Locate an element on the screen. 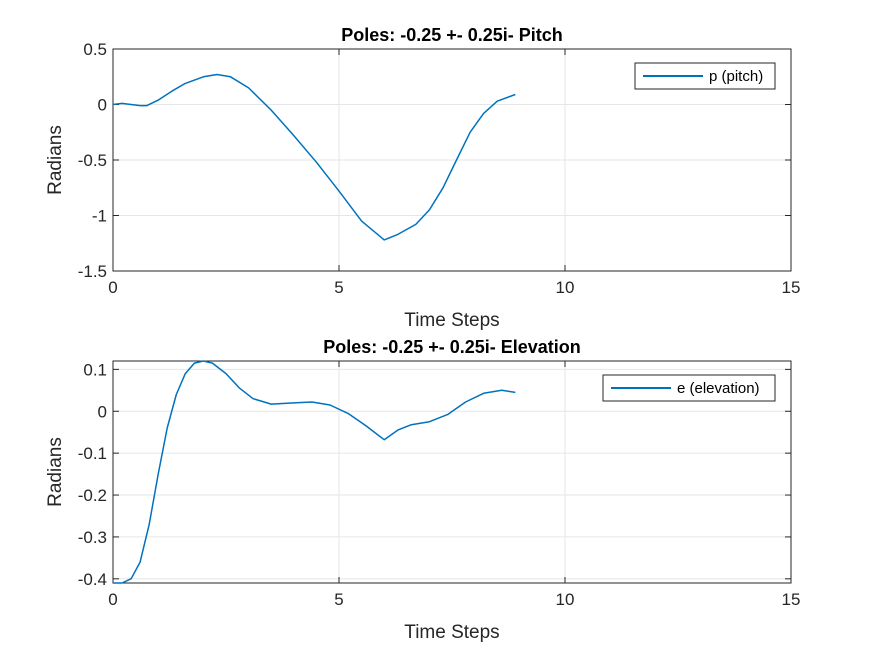 The height and width of the screenshot is (656, 875). pitch-y-tick-label-3: 0 is located at coordinates (102, 105).